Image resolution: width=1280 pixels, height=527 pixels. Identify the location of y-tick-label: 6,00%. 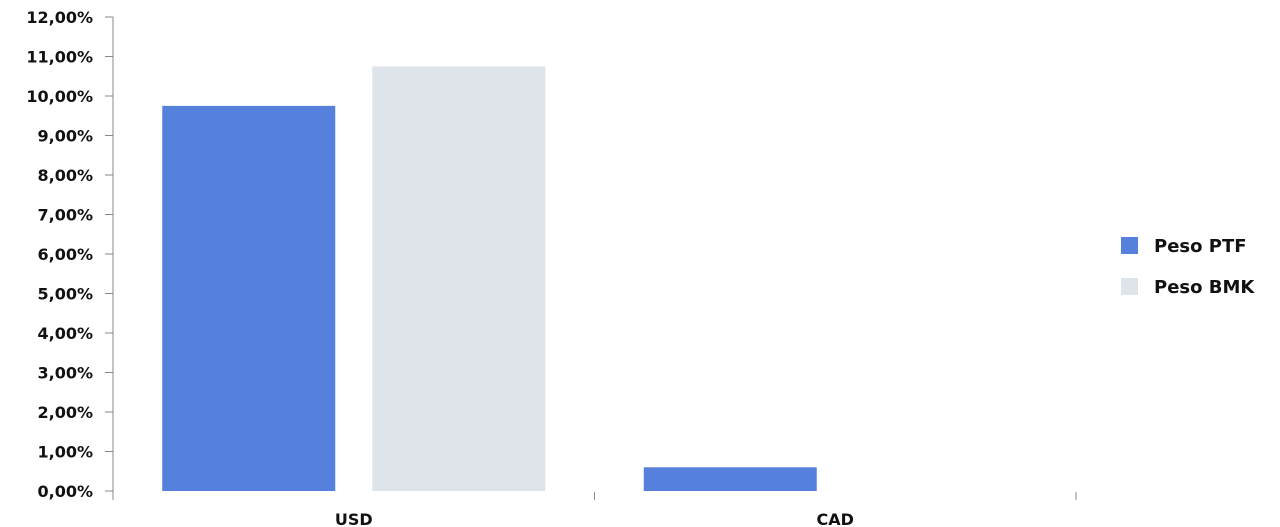
(65, 254).